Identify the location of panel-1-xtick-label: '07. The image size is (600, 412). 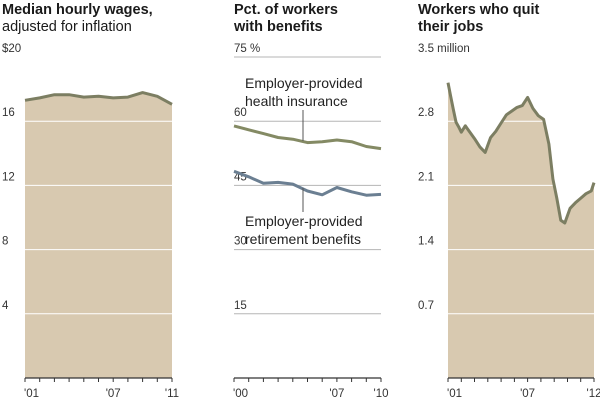
(113, 394).